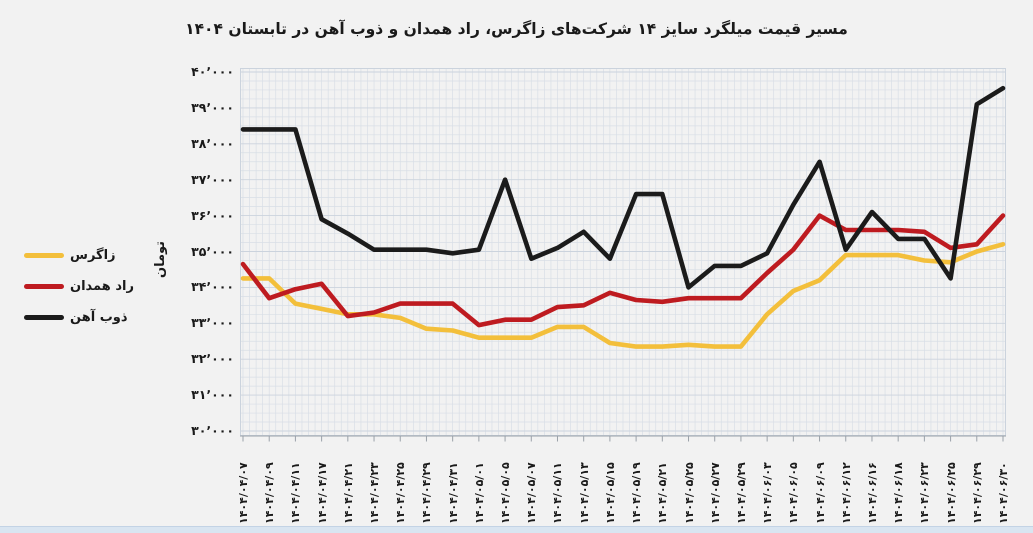 The image size is (1033, 533). I want to click on x-axis-label: ۱۴۰۴/۰۴/۳۱, so click(453, 493).